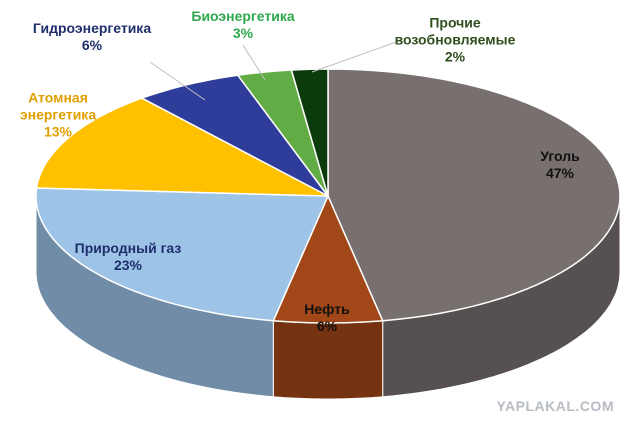  Describe the element at coordinates (128, 265) in the screenshot. I see `value-label: 23%` at that location.